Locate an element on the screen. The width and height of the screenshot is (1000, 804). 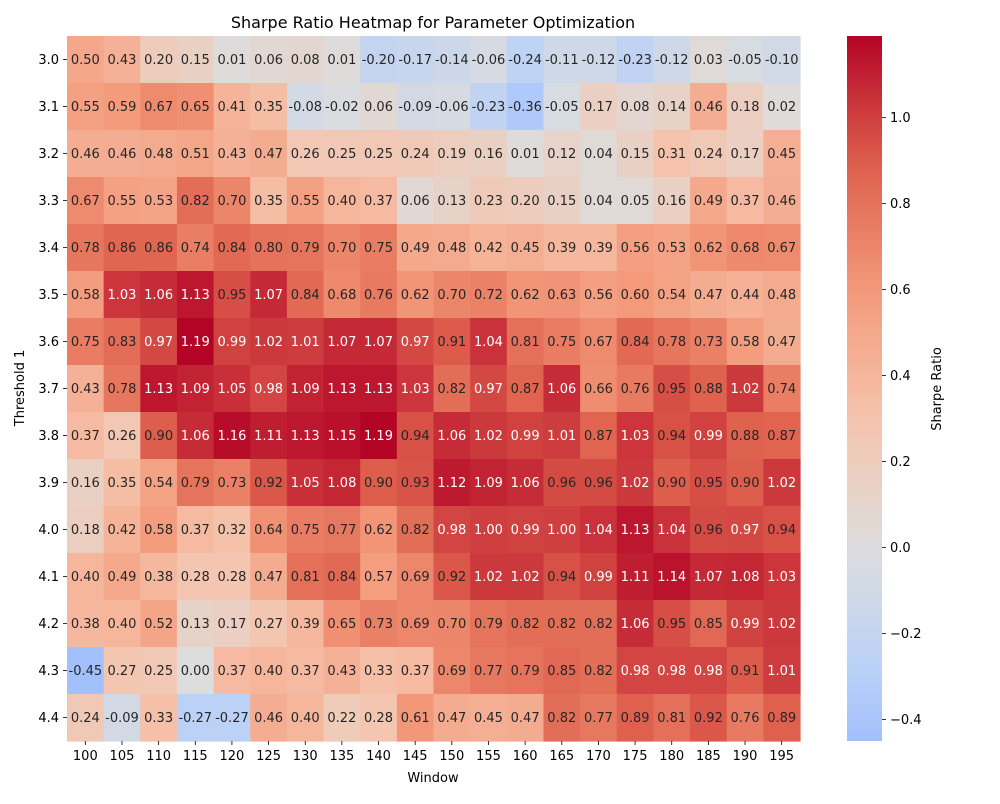
heatmap-cell-label: 1.09 is located at coordinates (195, 389).